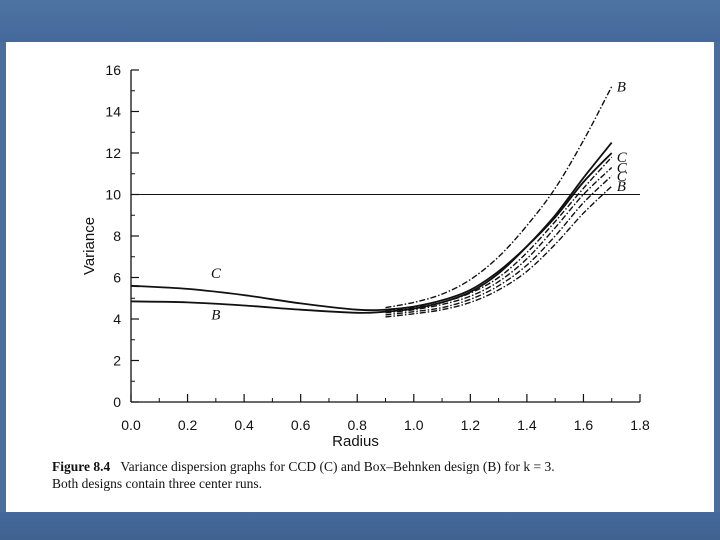  What do you see at coordinates (81, 466) in the screenshot?
I see `figure-caption-label: Figure 8.4` at bounding box center [81, 466].